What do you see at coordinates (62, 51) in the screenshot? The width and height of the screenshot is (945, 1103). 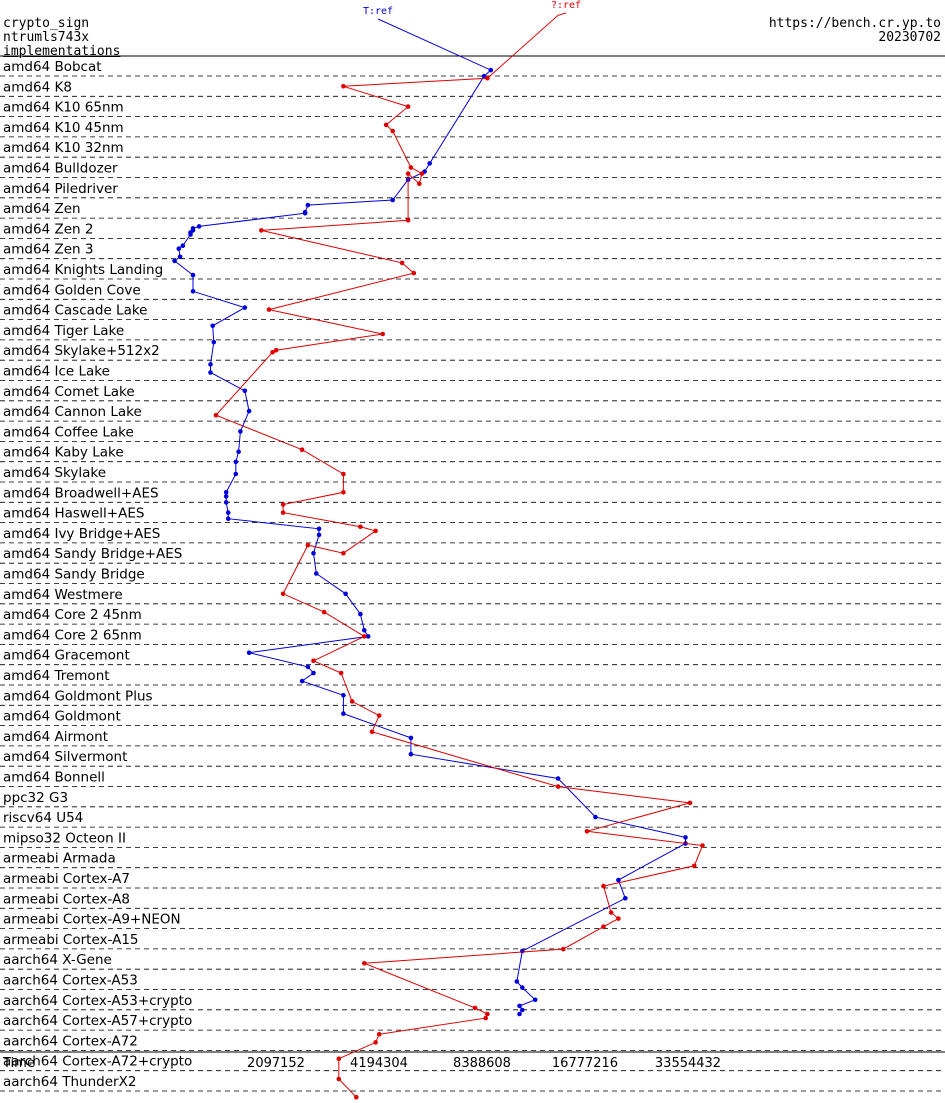 I see `implementations-link: implementations` at bounding box center [62, 51].